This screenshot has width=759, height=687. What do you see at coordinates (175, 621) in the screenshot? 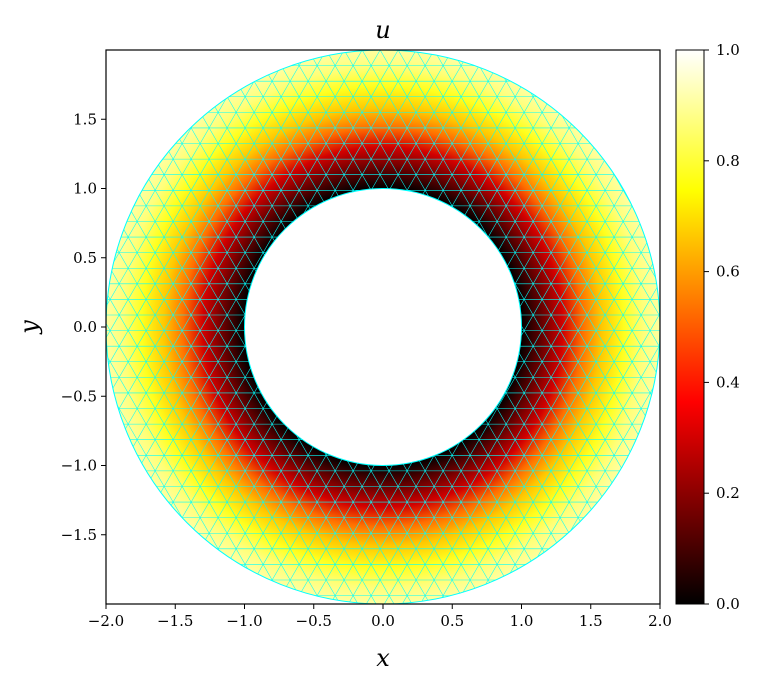
I see `x-tick-label: −1.5` at bounding box center [175, 621].